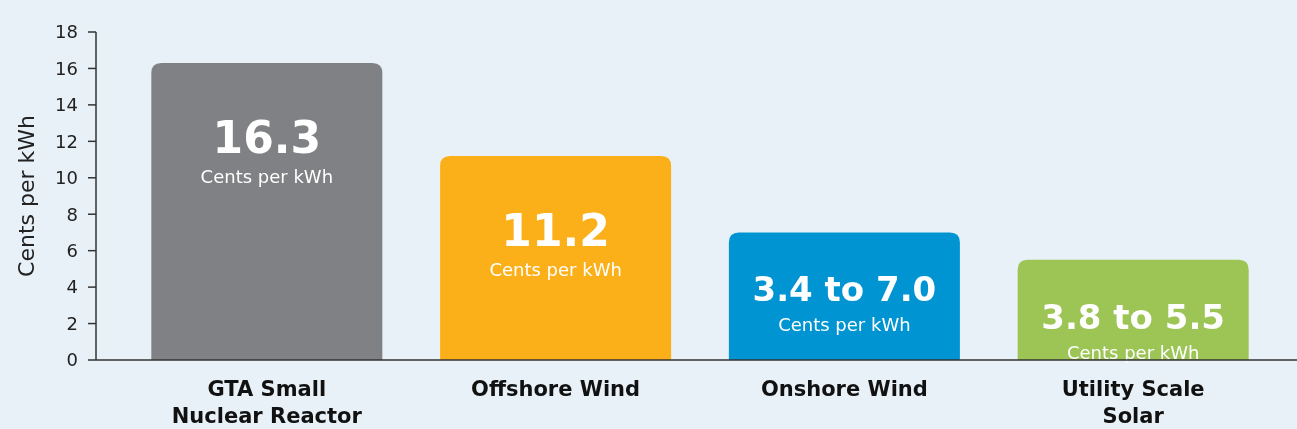  Describe the element at coordinates (844, 289) in the screenshot. I see `data-label: 3.4 to 7.0` at that location.